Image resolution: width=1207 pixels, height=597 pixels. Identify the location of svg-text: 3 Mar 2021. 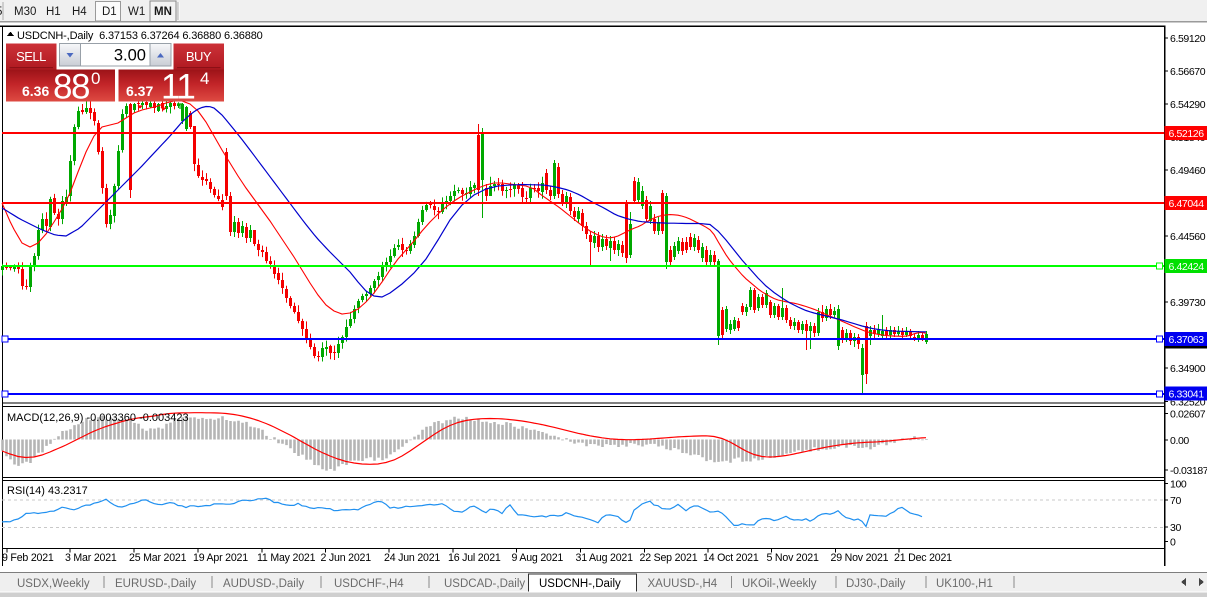
(91, 558).